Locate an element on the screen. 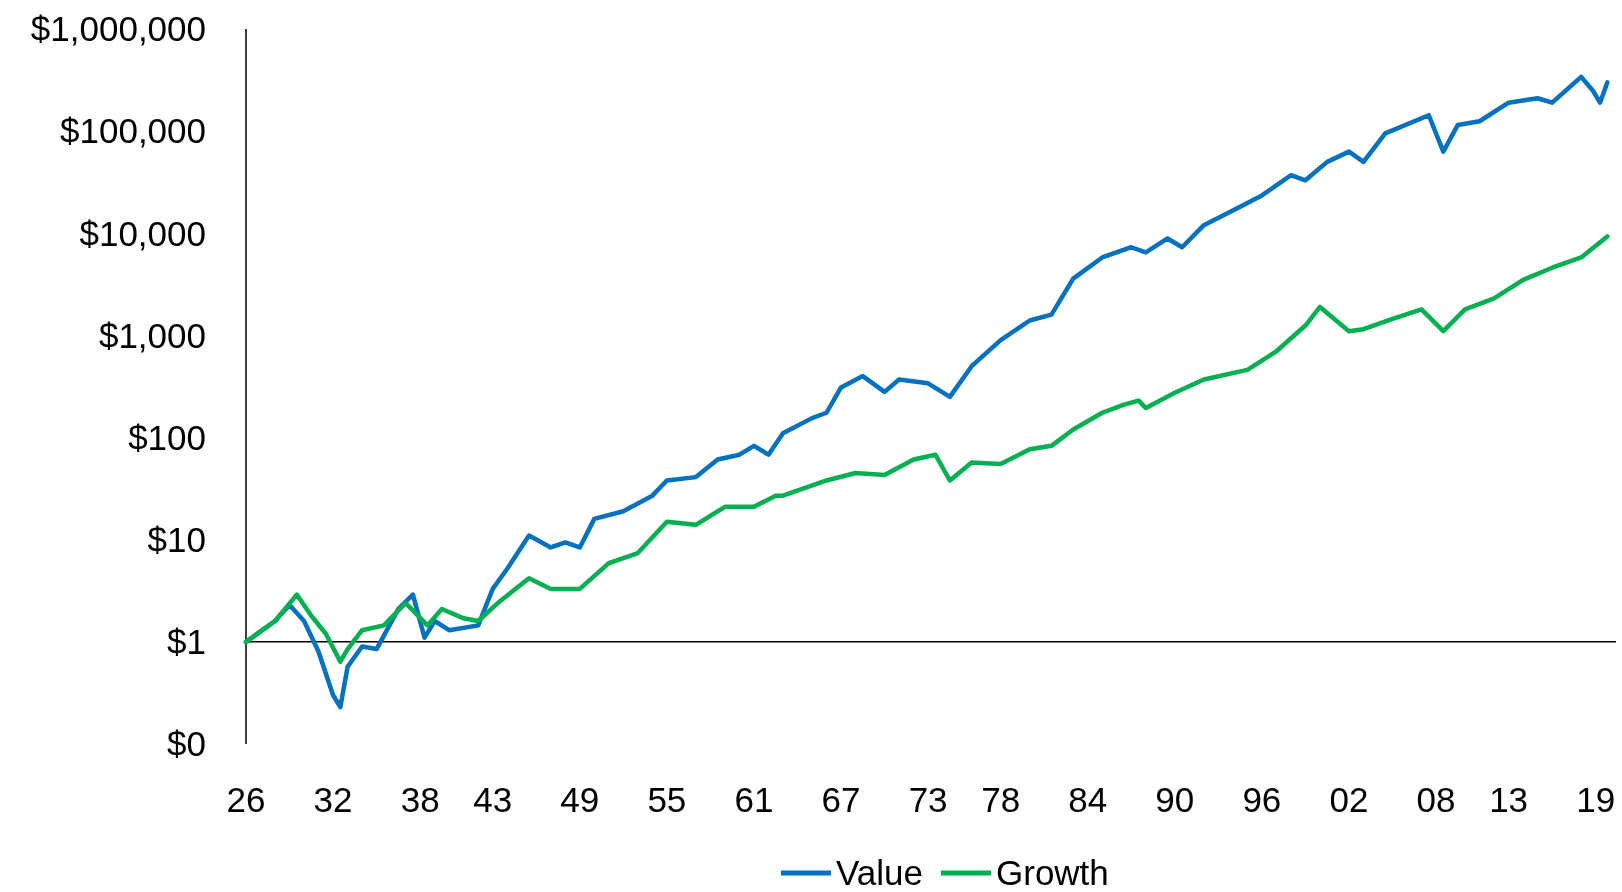  y-tick-label: $1,000 is located at coordinates (152, 335).